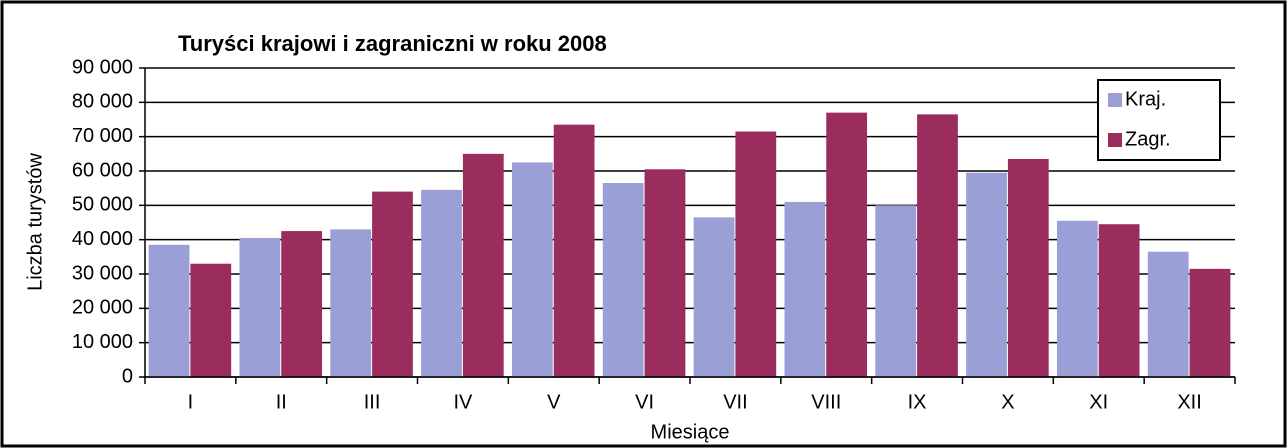  What do you see at coordinates (1148, 139) in the screenshot?
I see `legend-label: Zagr.` at bounding box center [1148, 139].